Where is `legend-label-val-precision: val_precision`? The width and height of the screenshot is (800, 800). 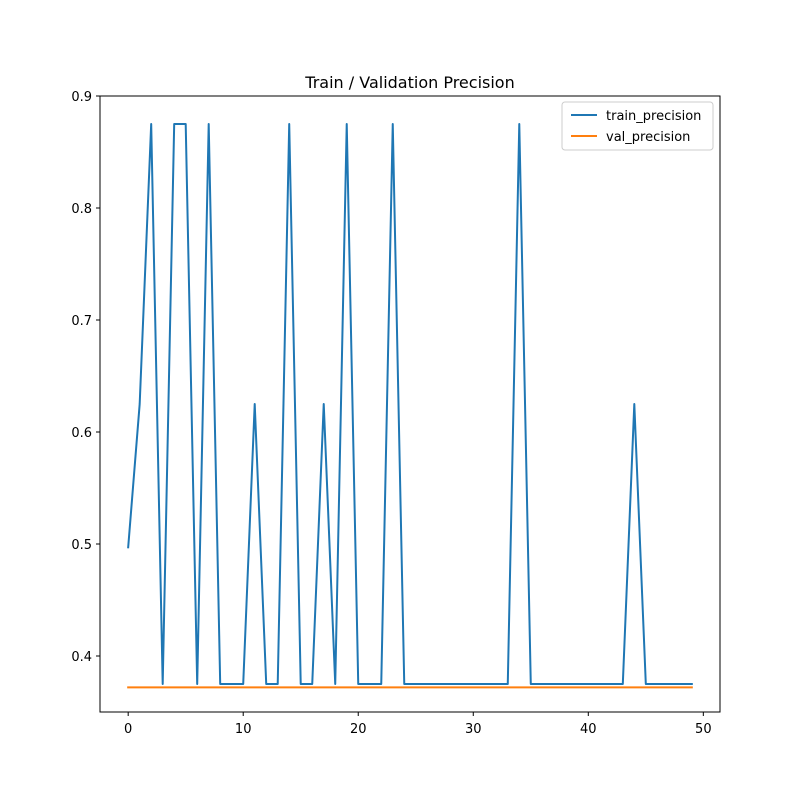 legend-label-val-precision: val_precision is located at coordinates (648, 137).